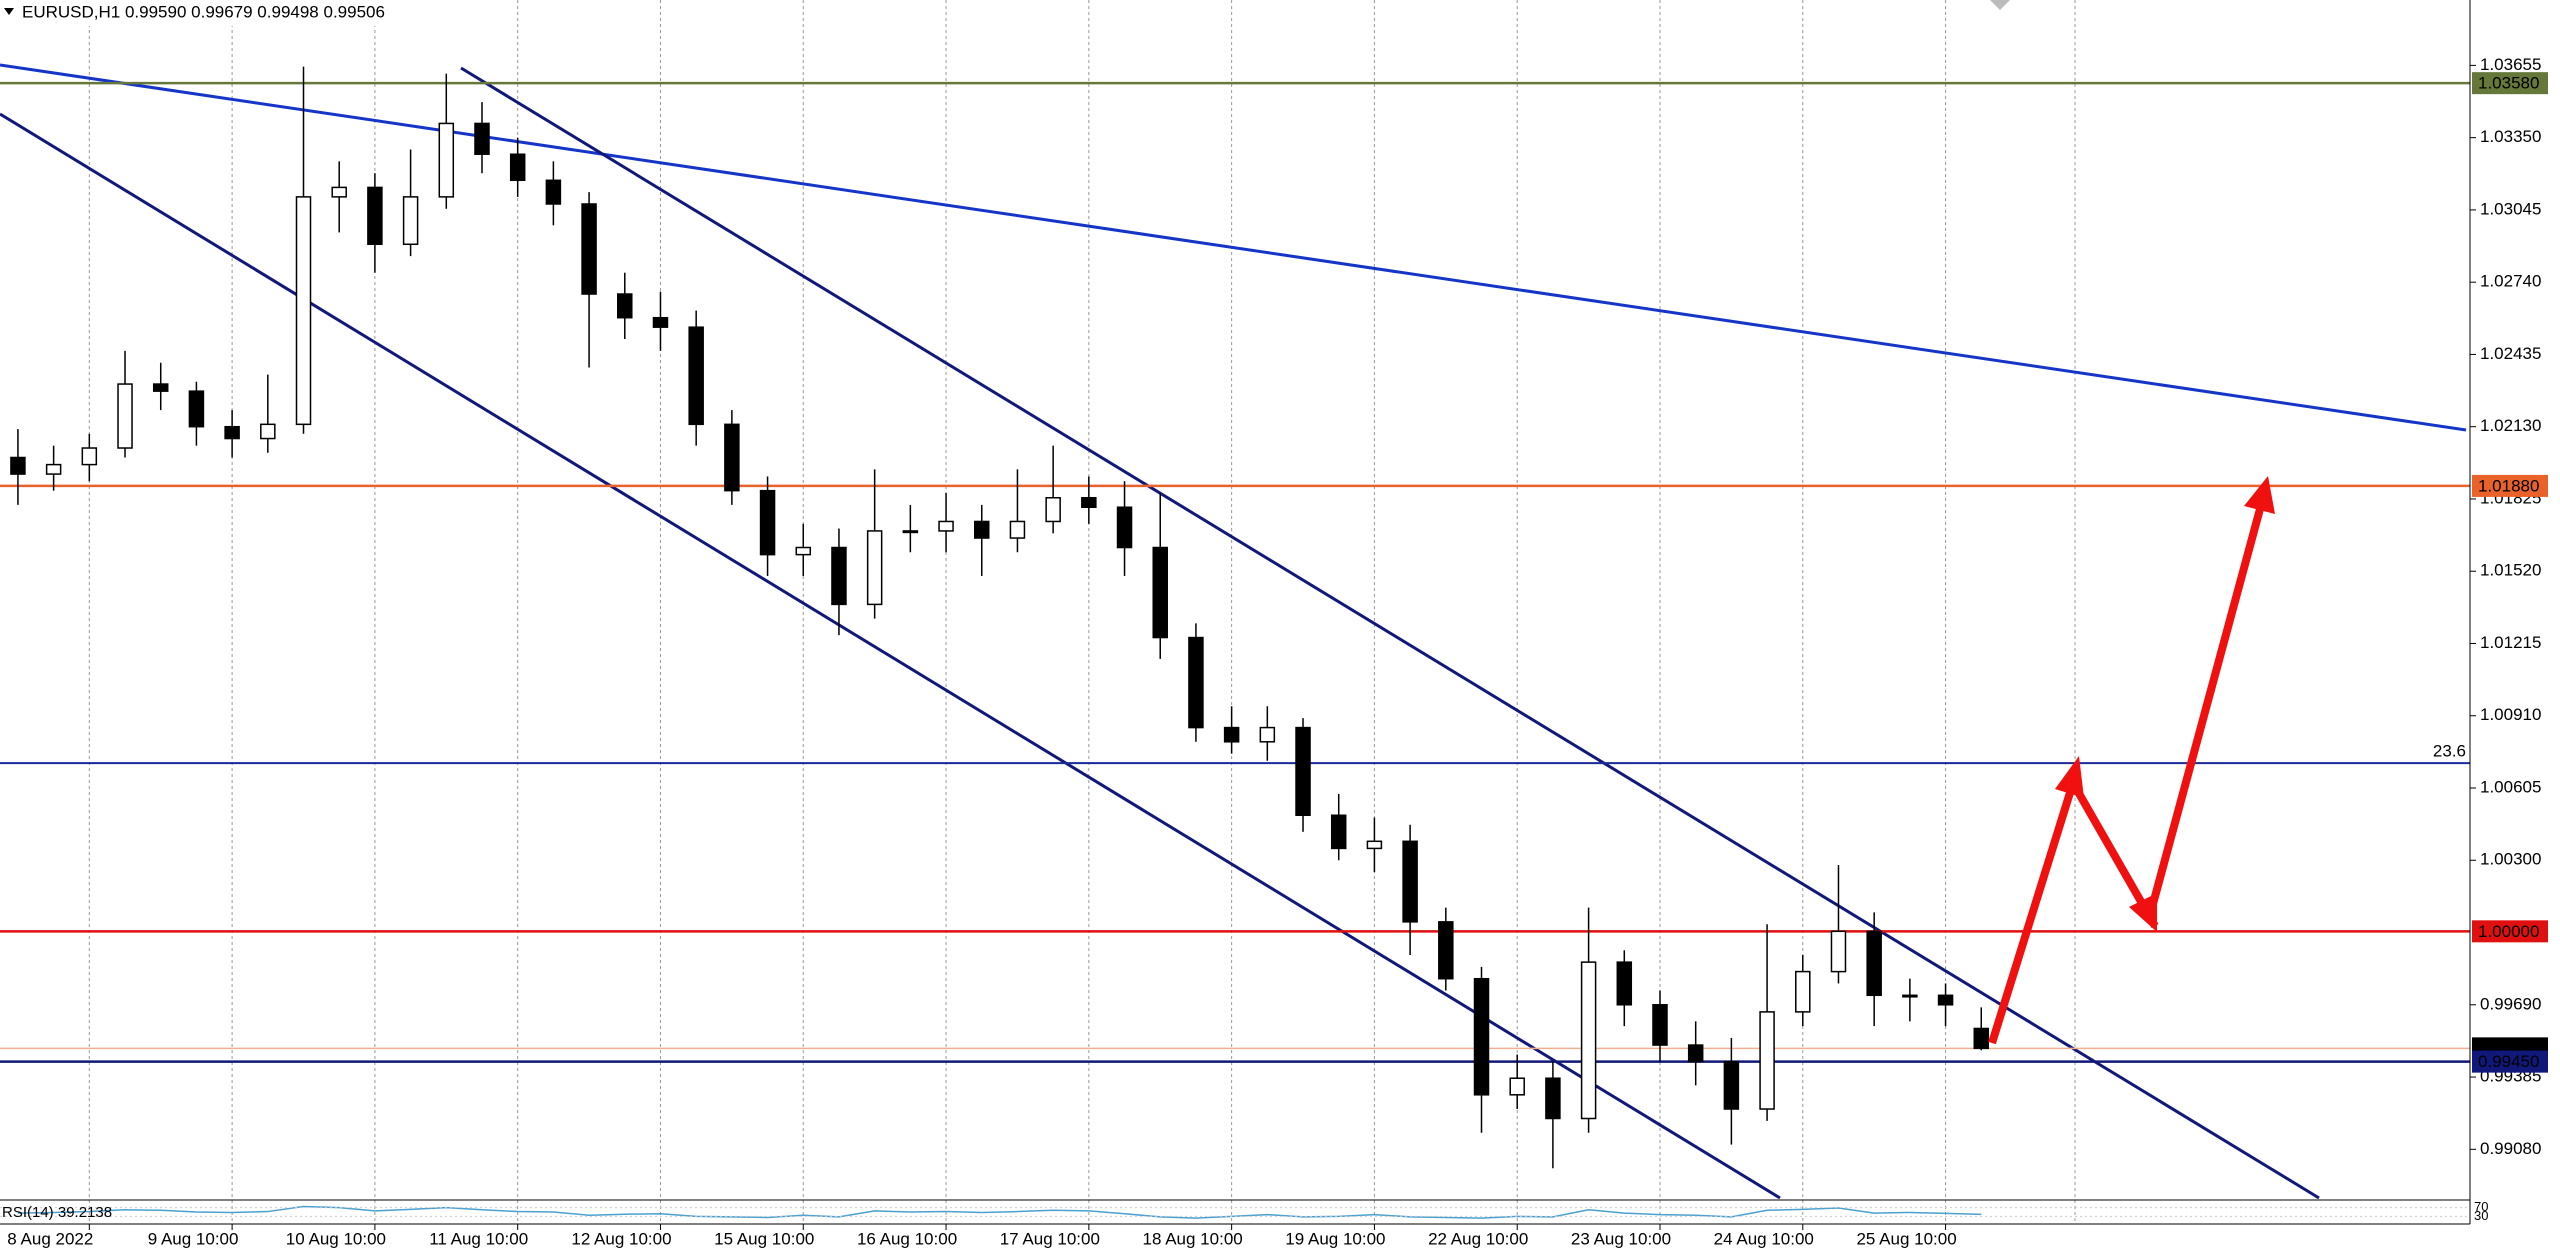 The height and width of the screenshot is (1252, 2560). What do you see at coordinates (2205, 712) in the screenshot?
I see `arrow-path` at bounding box center [2205, 712].